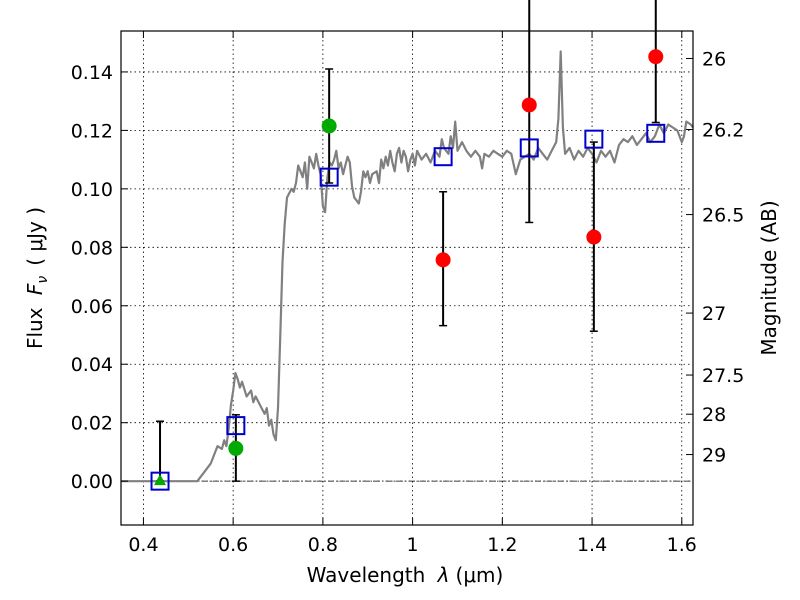 The height and width of the screenshot is (600, 800). I want to click on y-tick-label: 0.10, so click(92, 190).